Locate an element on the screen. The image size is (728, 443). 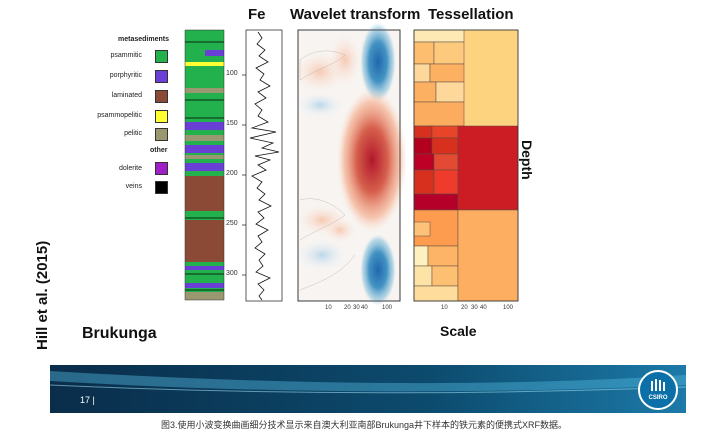
depth-axis-label: Depth is located at coordinates (527, 160).